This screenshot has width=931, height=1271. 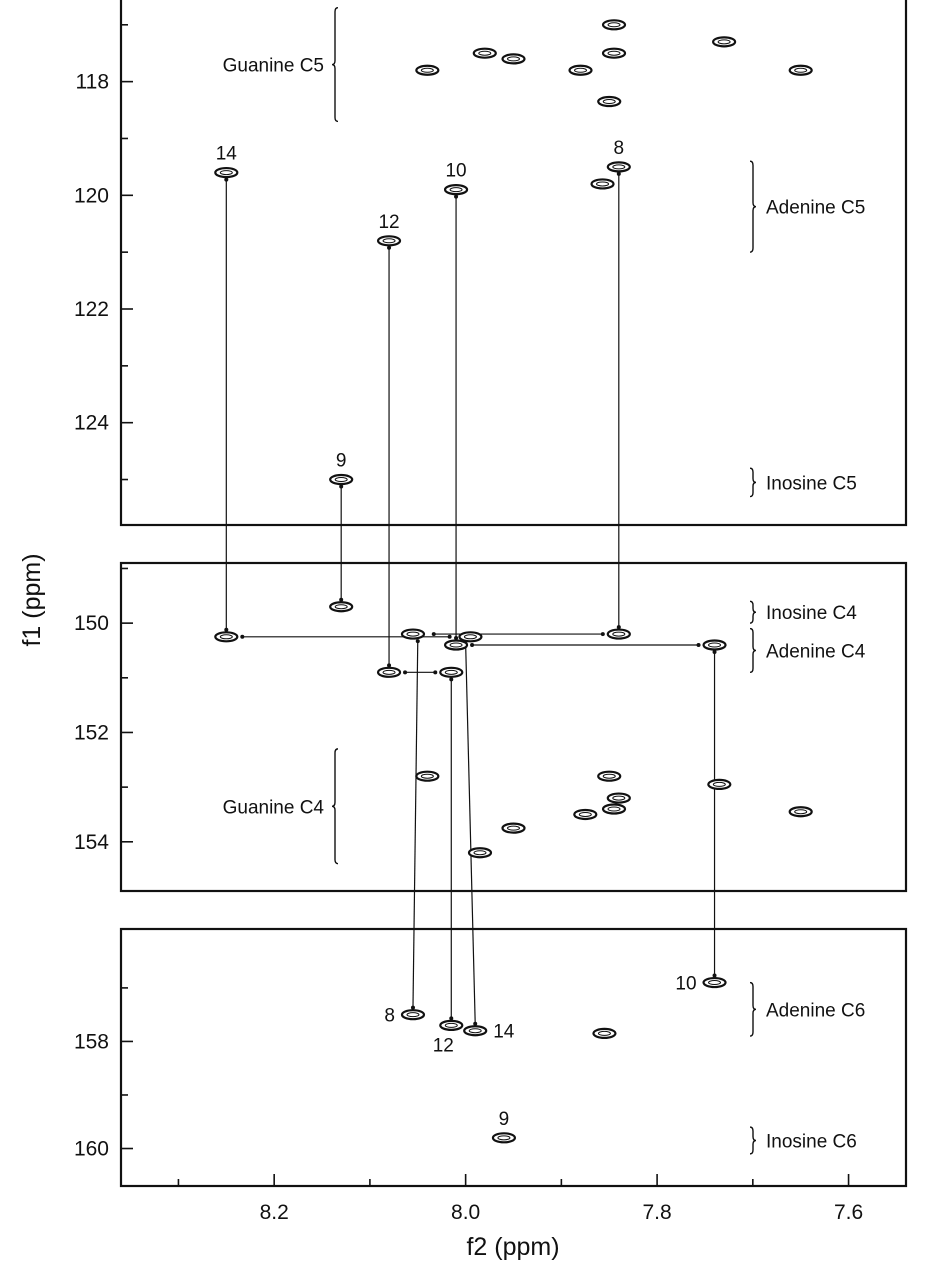 I want to click on x-tick-label: 7.6, so click(x=848, y=1212).